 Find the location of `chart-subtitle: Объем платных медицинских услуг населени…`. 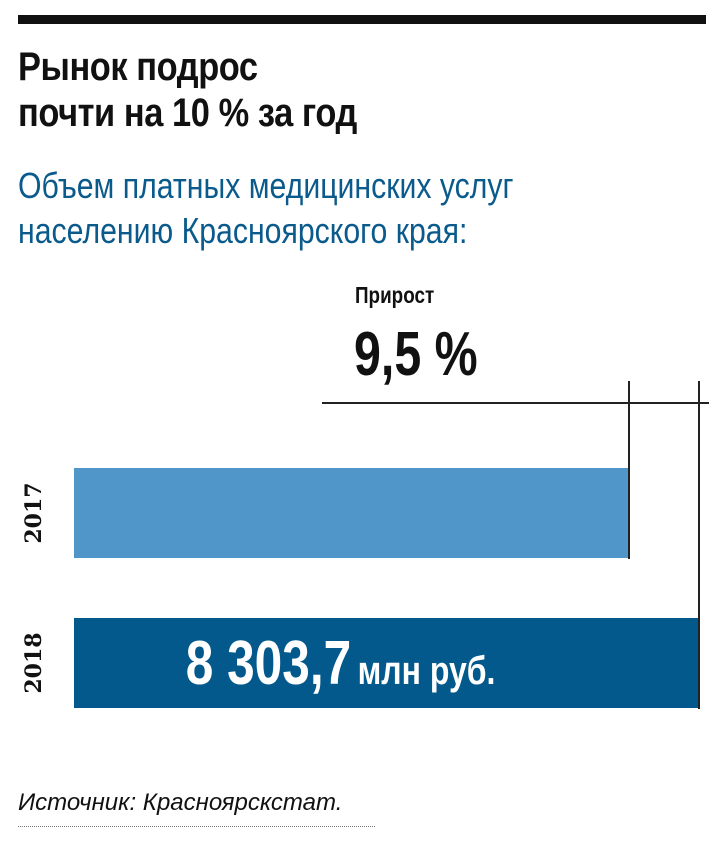

chart-subtitle: Объем платных медицинских услуг населени… is located at coordinates (266, 208).